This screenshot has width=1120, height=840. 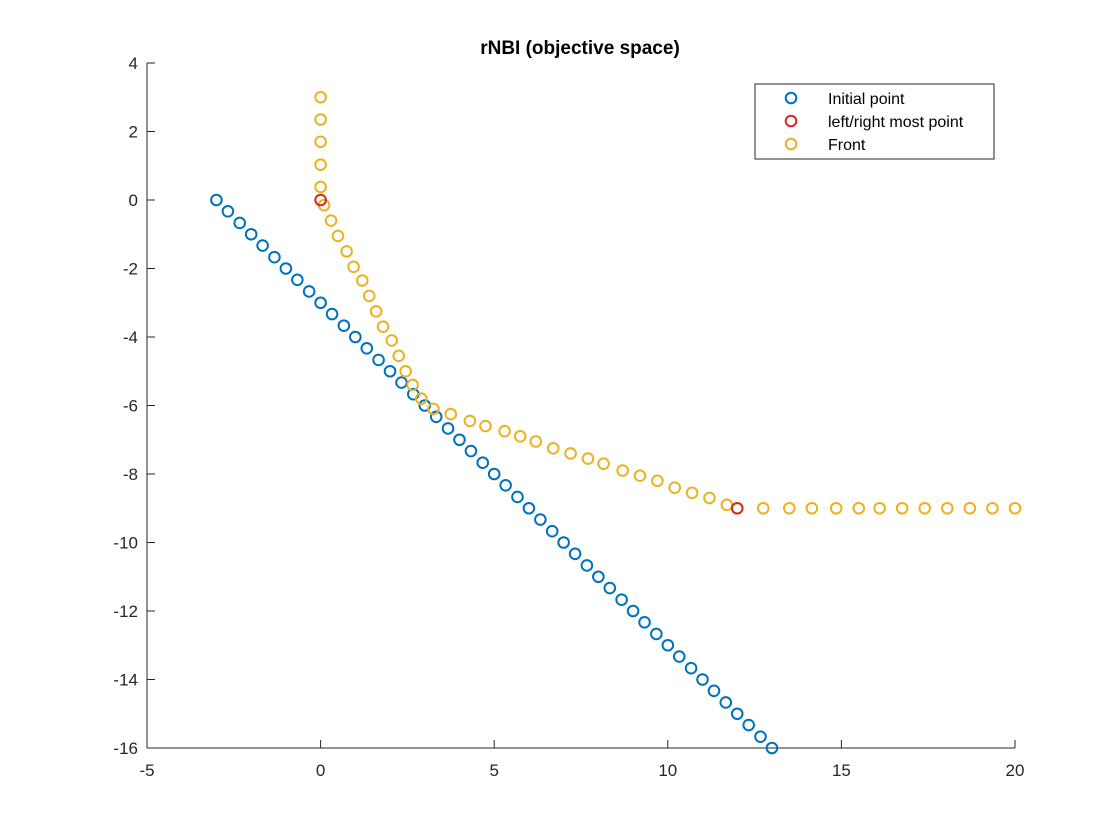 What do you see at coordinates (125, 680) in the screenshot?
I see `y-tick-label: -14` at bounding box center [125, 680].